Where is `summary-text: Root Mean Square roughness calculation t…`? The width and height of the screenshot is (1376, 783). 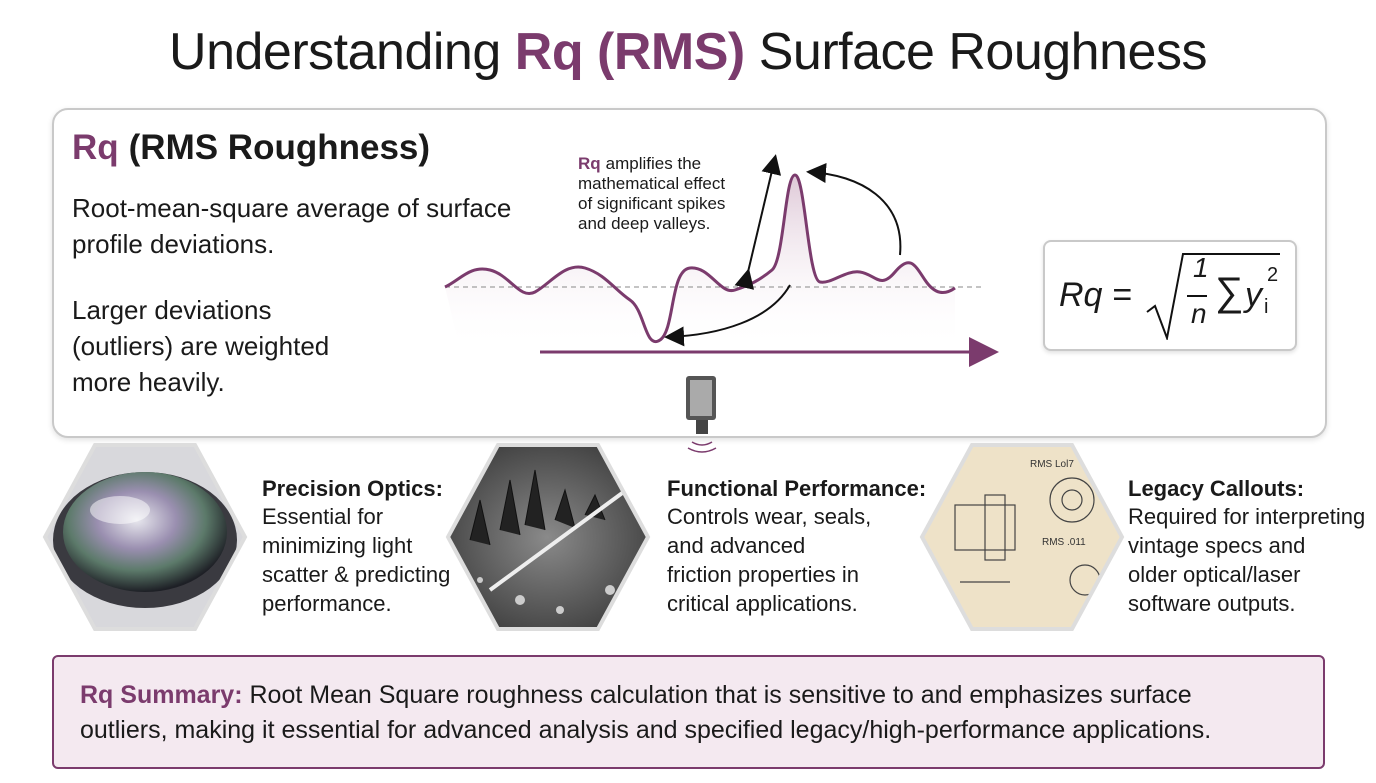 summary-text: Root Mean Square roughness calculation t… is located at coordinates (720, 695).